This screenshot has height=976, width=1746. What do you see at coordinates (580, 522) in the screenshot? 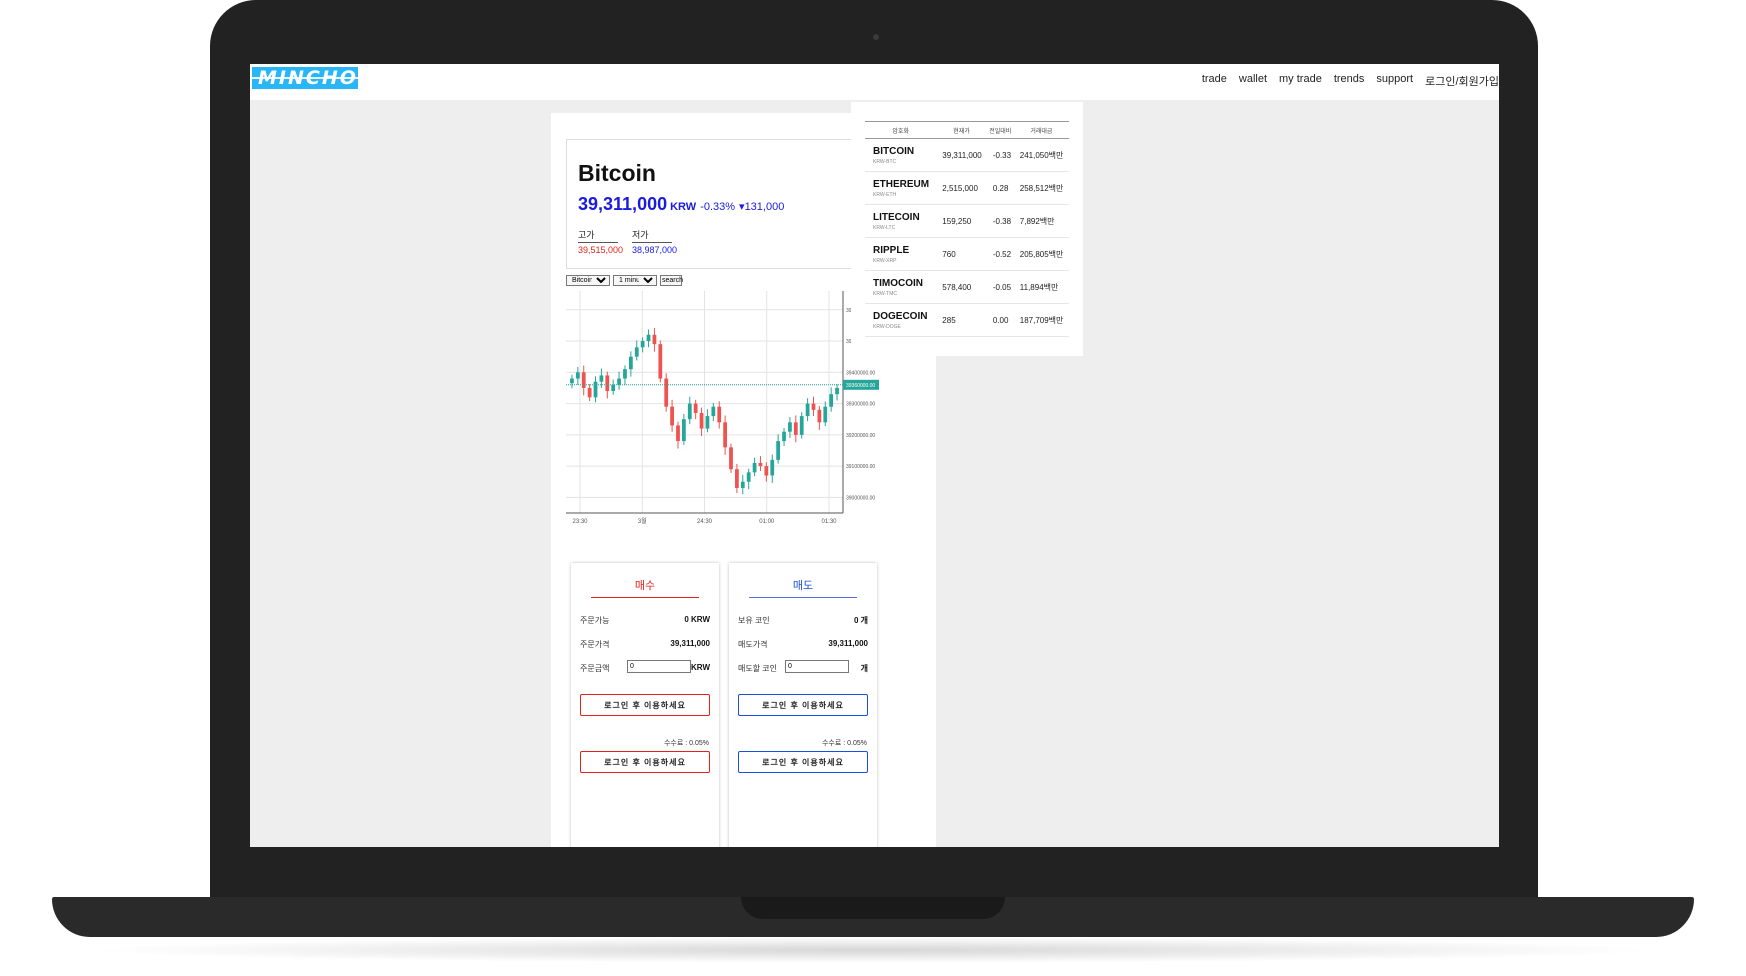
I see `x-tick-label: 23:30` at bounding box center [580, 522].